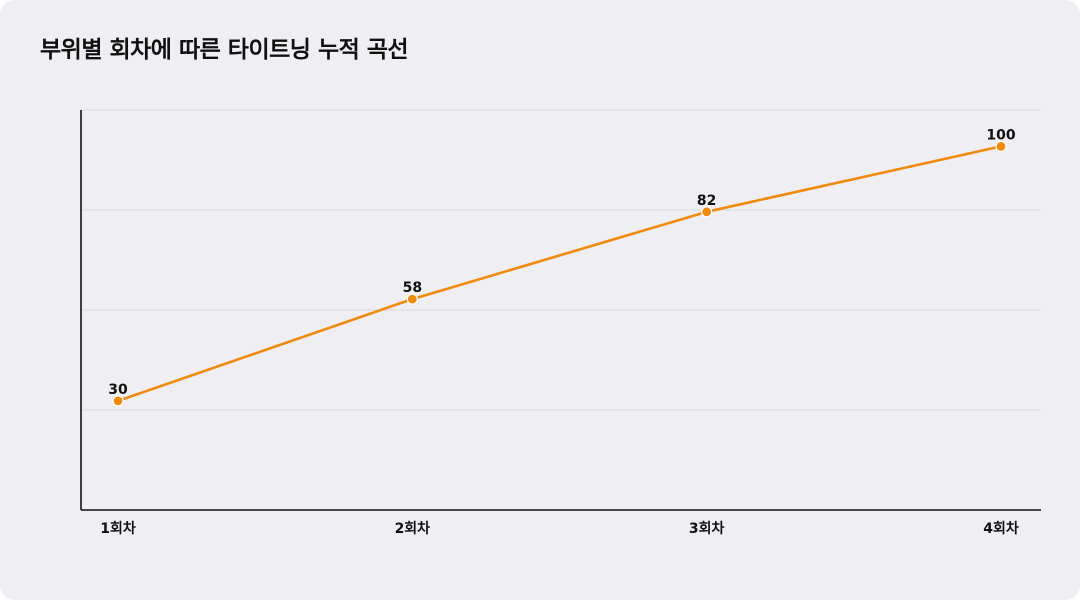 This screenshot has width=1080, height=600. What do you see at coordinates (1000, 135) in the screenshot?
I see `data-label: 100` at bounding box center [1000, 135].